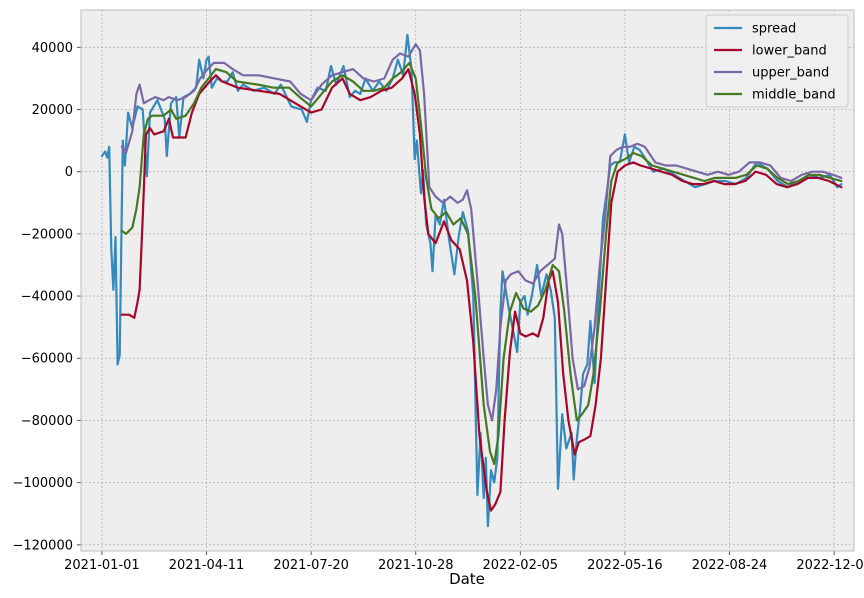  Describe the element at coordinates (521, 565) in the screenshot. I see `x-tick-label: 2022-02-05` at that location.